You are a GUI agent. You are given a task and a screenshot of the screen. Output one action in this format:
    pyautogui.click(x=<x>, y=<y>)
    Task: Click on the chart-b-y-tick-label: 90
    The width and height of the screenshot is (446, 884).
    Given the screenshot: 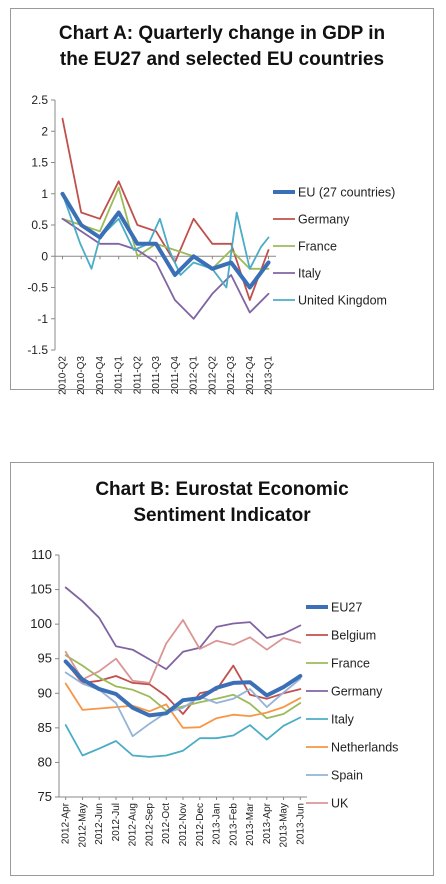 What is the action you would take?
    pyautogui.click(x=45, y=692)
    